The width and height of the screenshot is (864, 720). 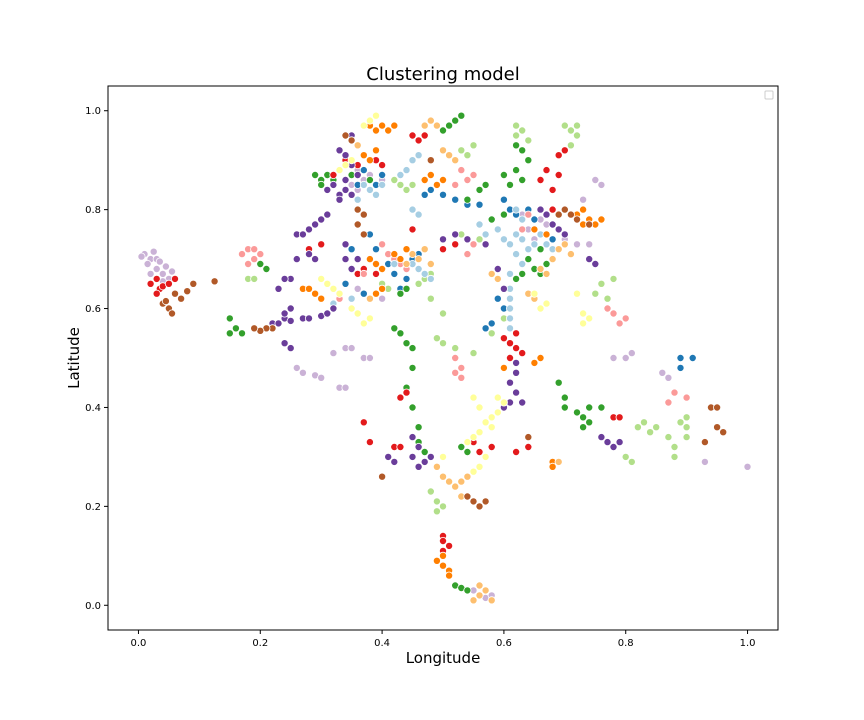 I want to click on y-tick-label: 0.6, so click(x=93, y=309).